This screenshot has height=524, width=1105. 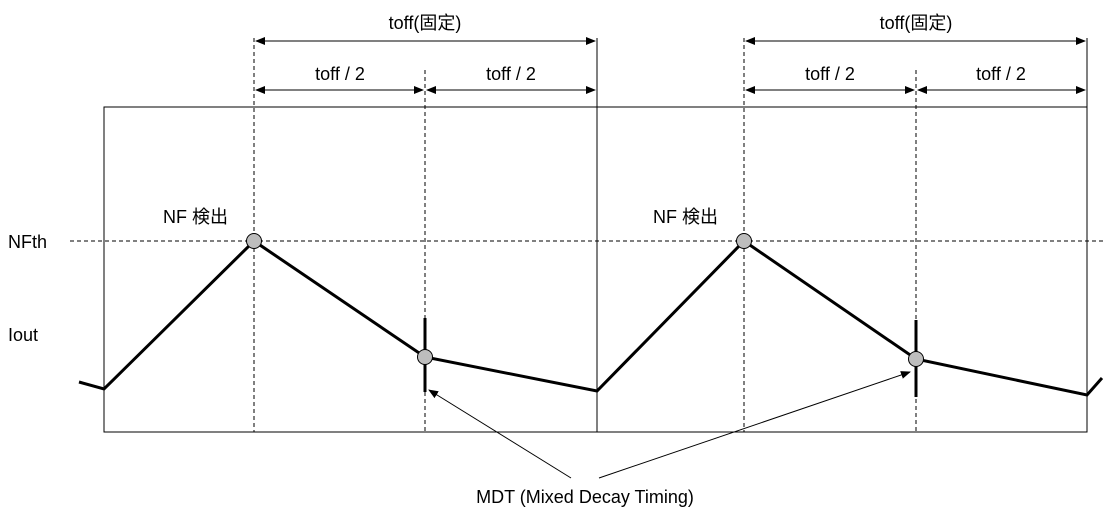 I want to click on toff-half-label-1a: toff / 2, so click(x=340, y=74).